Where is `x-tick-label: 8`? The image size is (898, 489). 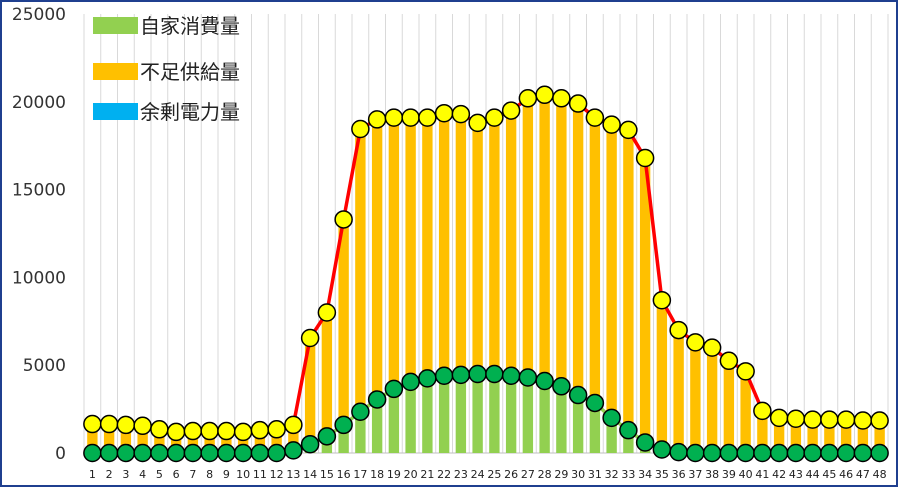 x-tick-label: 8 is located at coordinates (209, 474).